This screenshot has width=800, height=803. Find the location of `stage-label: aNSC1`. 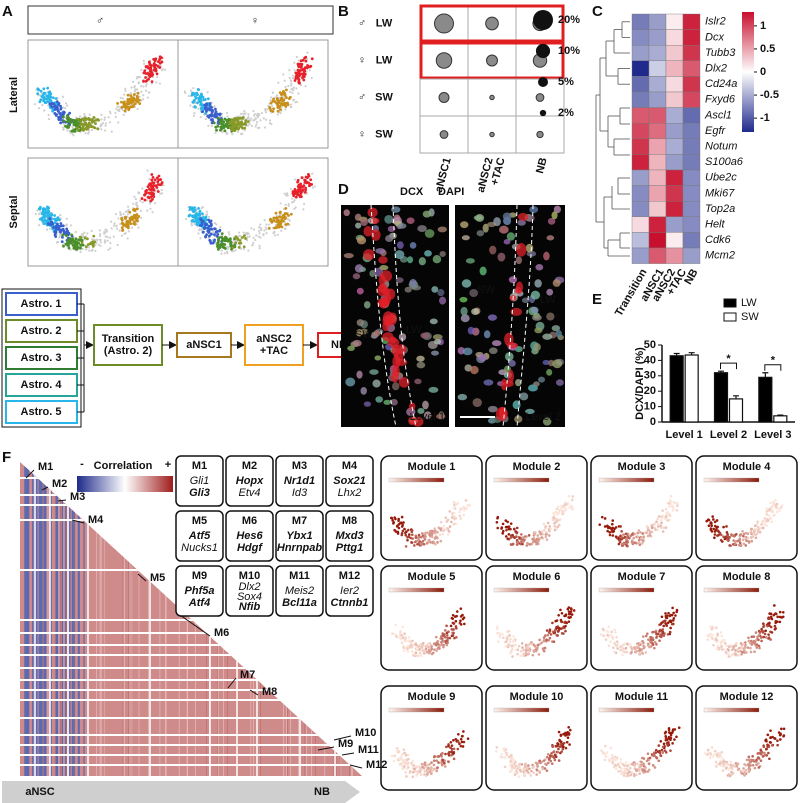

stage-label: aNSC1 is located at coordinates (203, 345).